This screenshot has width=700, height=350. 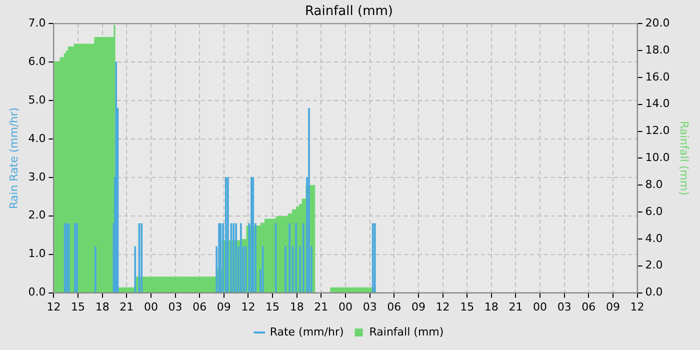 I want to click on y-tick-label: 6.0, so click(x=37, y=61).